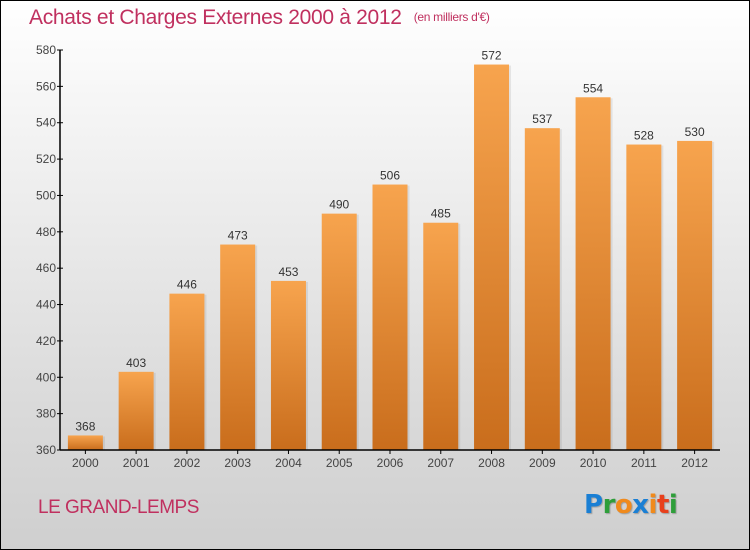  Describe the element at coordinates (440, 463) in the screenshot. I see `x-tick-label: 2007` at that location.